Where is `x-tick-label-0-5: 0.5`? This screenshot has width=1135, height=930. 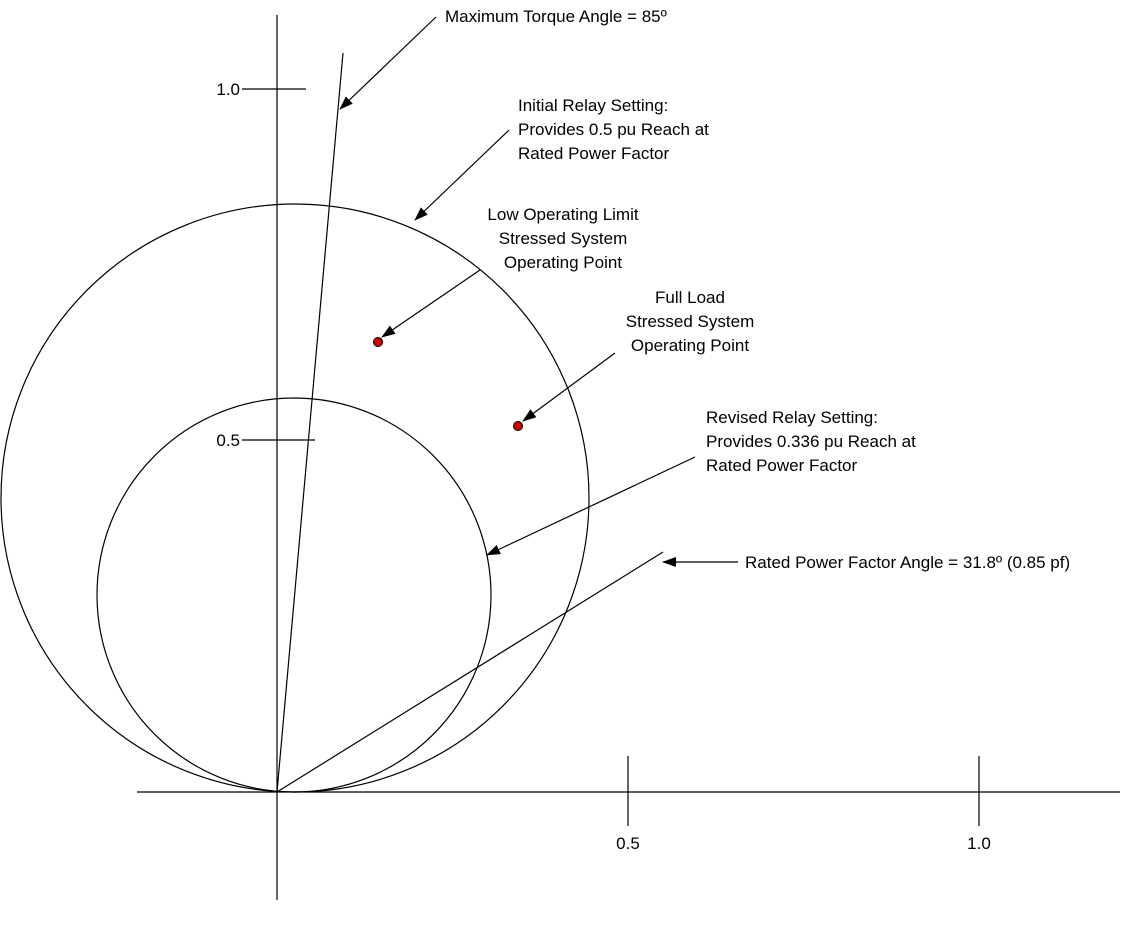
x-tick-label-0-5: 0.5 is located at coordinates (628, 843).